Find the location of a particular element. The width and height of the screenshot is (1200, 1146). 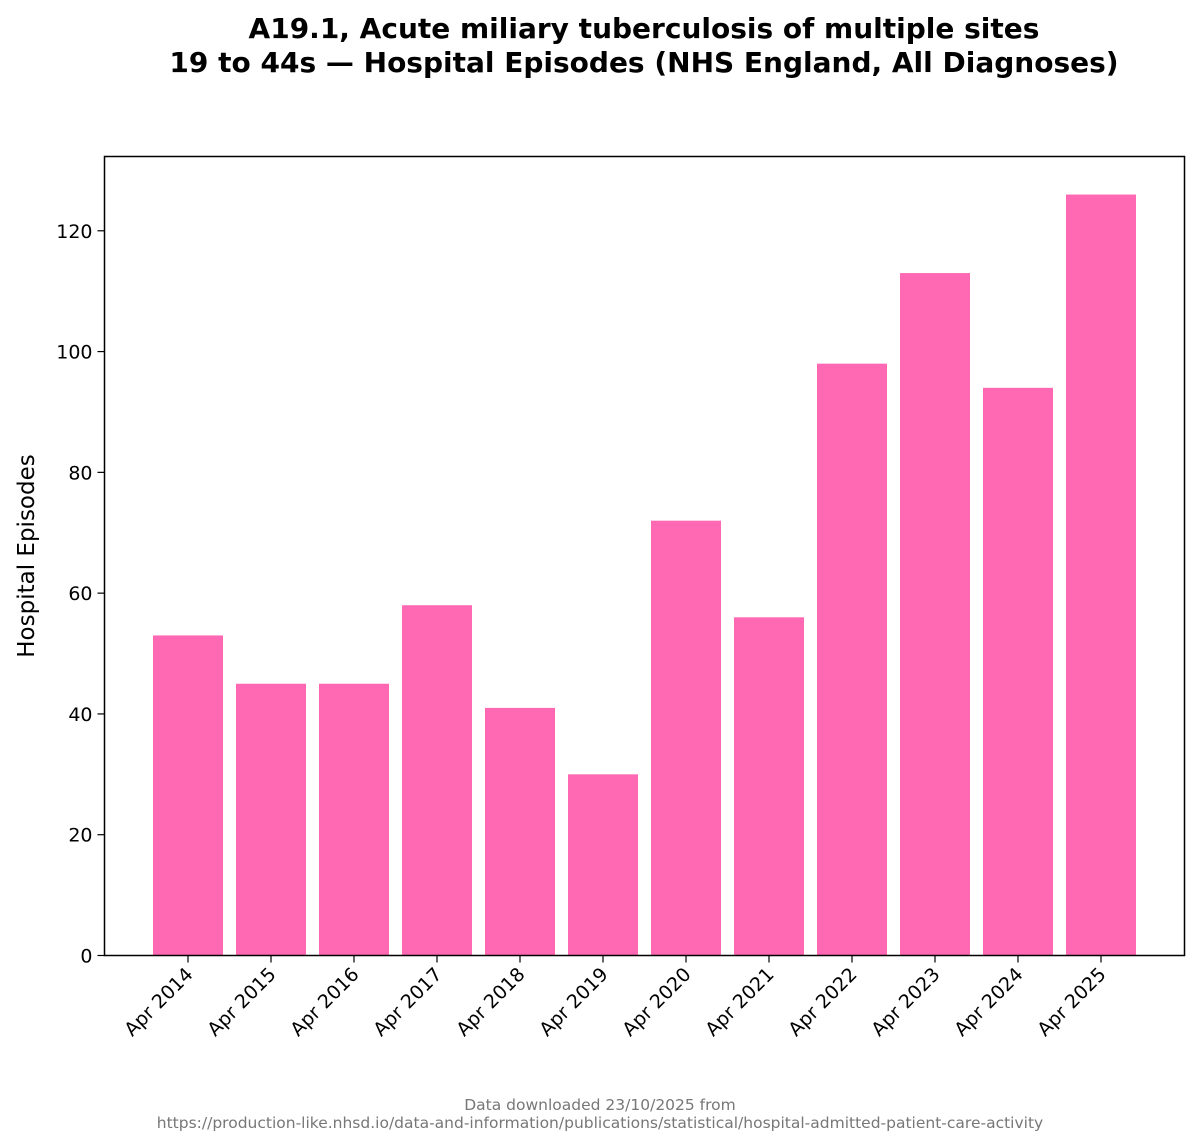

bar-apr-2016 is located at coordinates (354, 819).